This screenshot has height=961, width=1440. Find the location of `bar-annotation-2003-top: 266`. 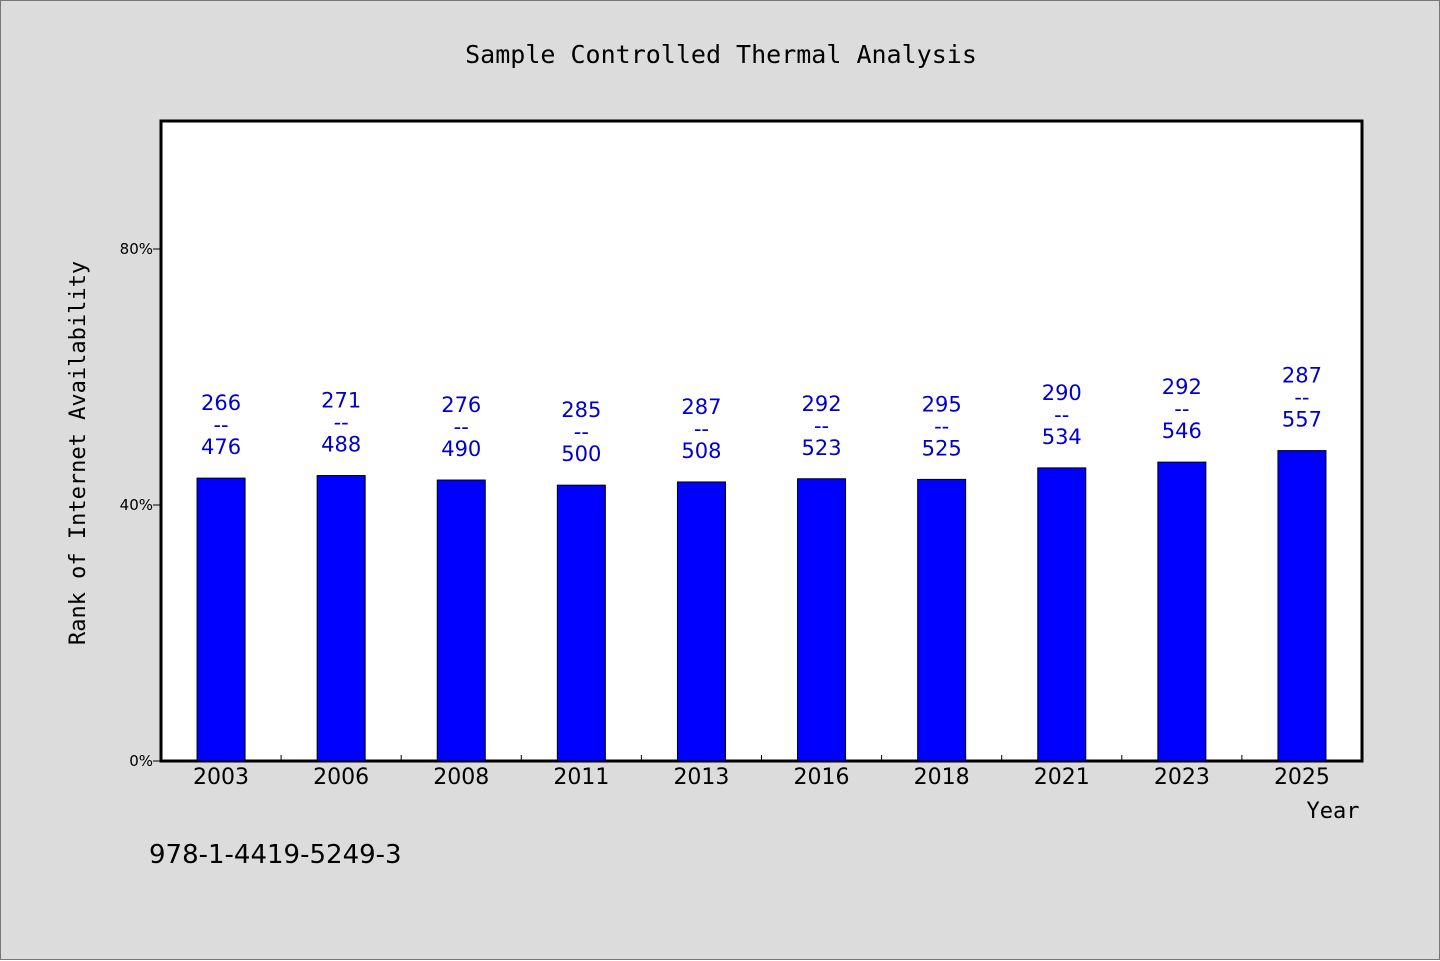

bar-annotation-2003-top: 266 is located at coordinates (221, 403).